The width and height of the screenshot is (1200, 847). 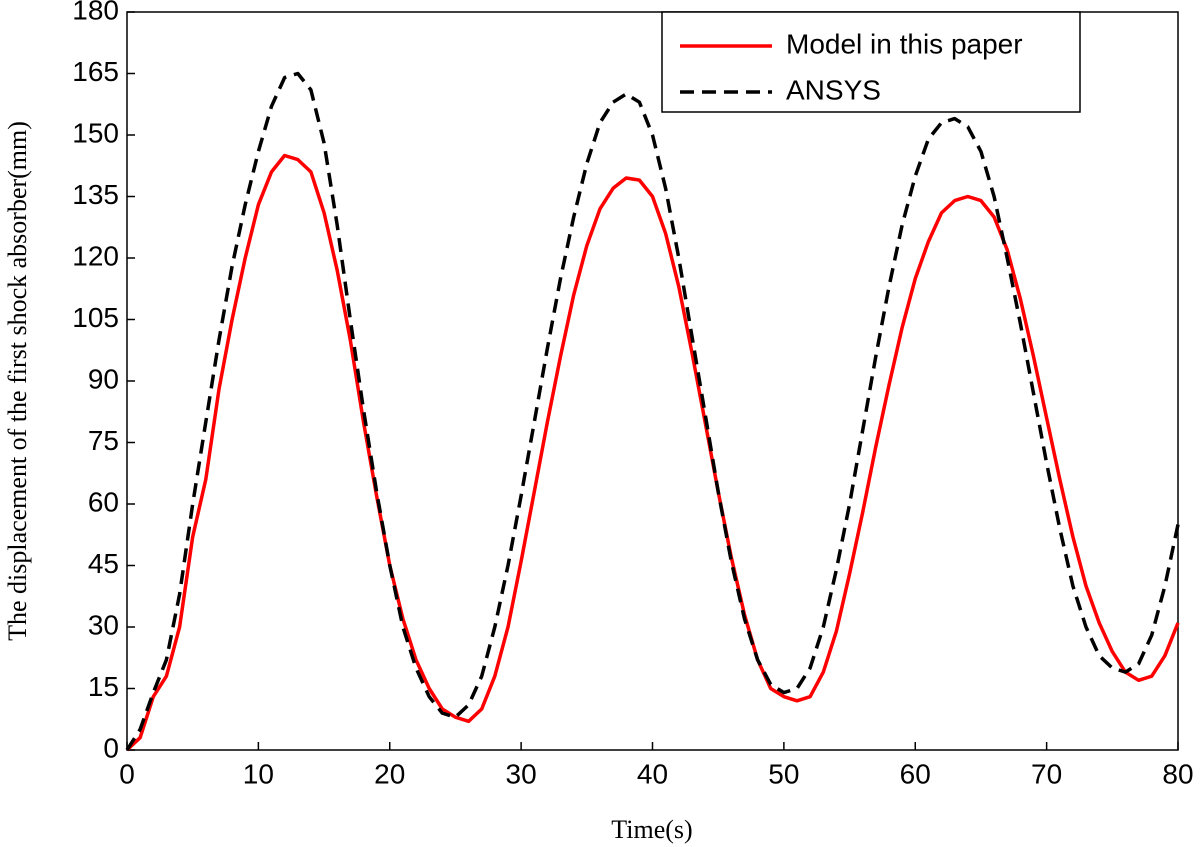 I want to click on legend-label: Model in this paper, so click(x=904, y=43).